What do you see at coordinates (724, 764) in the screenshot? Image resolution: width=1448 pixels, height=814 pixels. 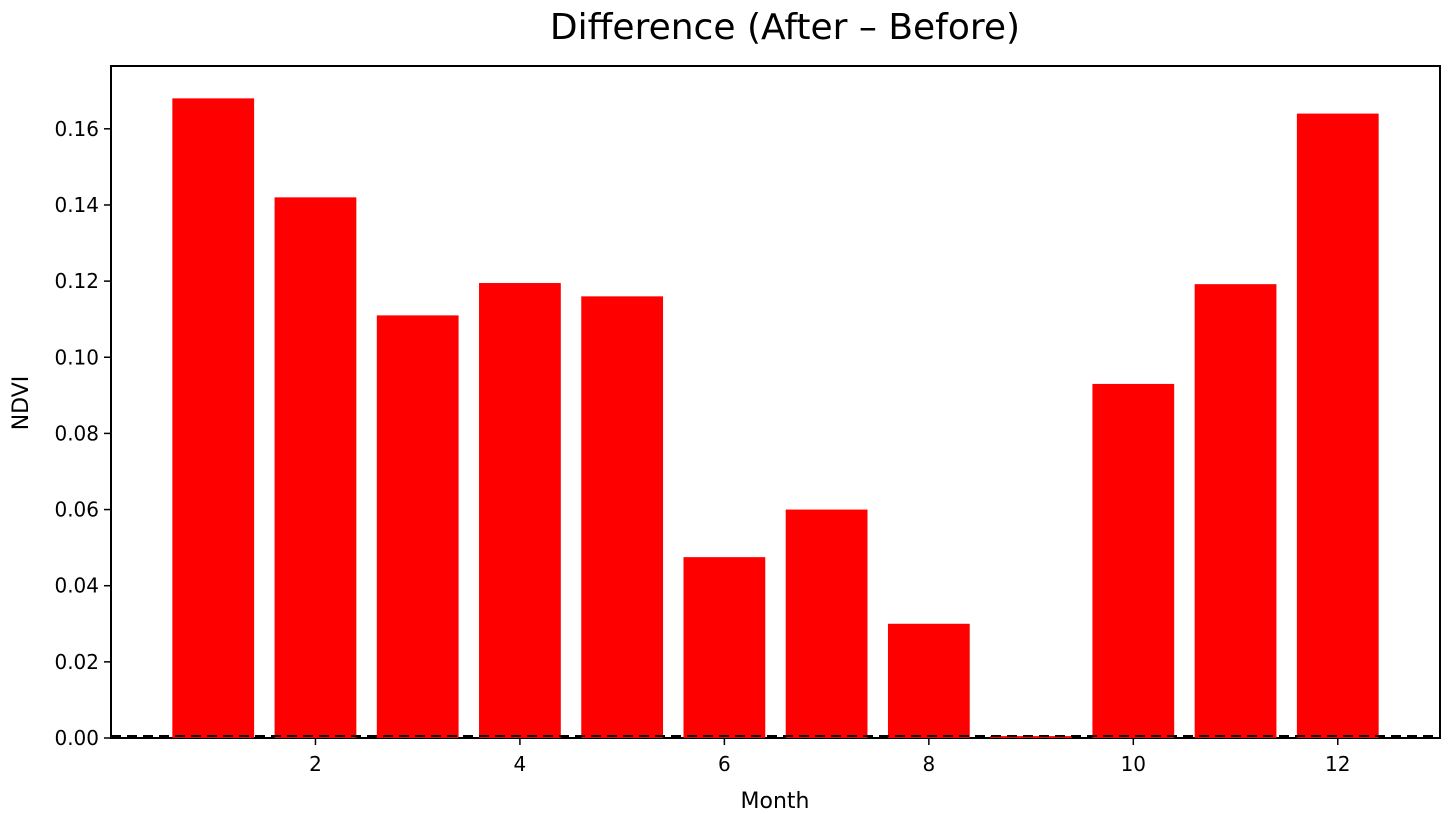 I see `x-tick-label: 6` at bounding box center [724, 764].